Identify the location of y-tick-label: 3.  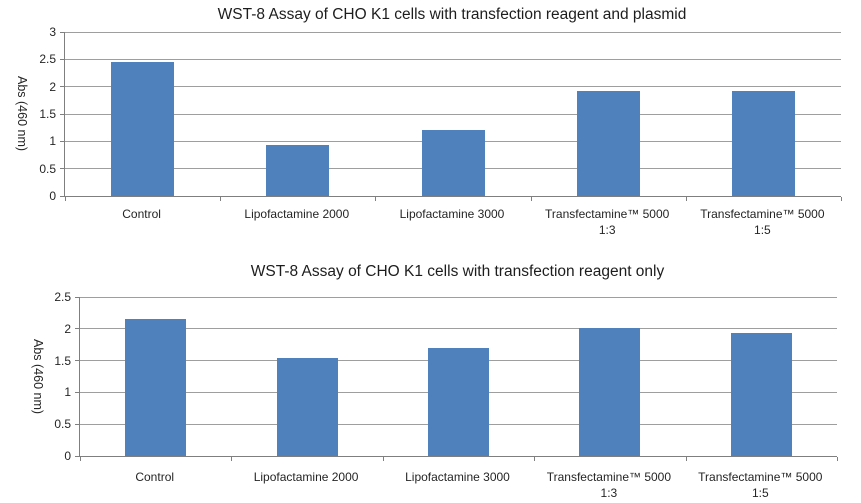
(52, 32).